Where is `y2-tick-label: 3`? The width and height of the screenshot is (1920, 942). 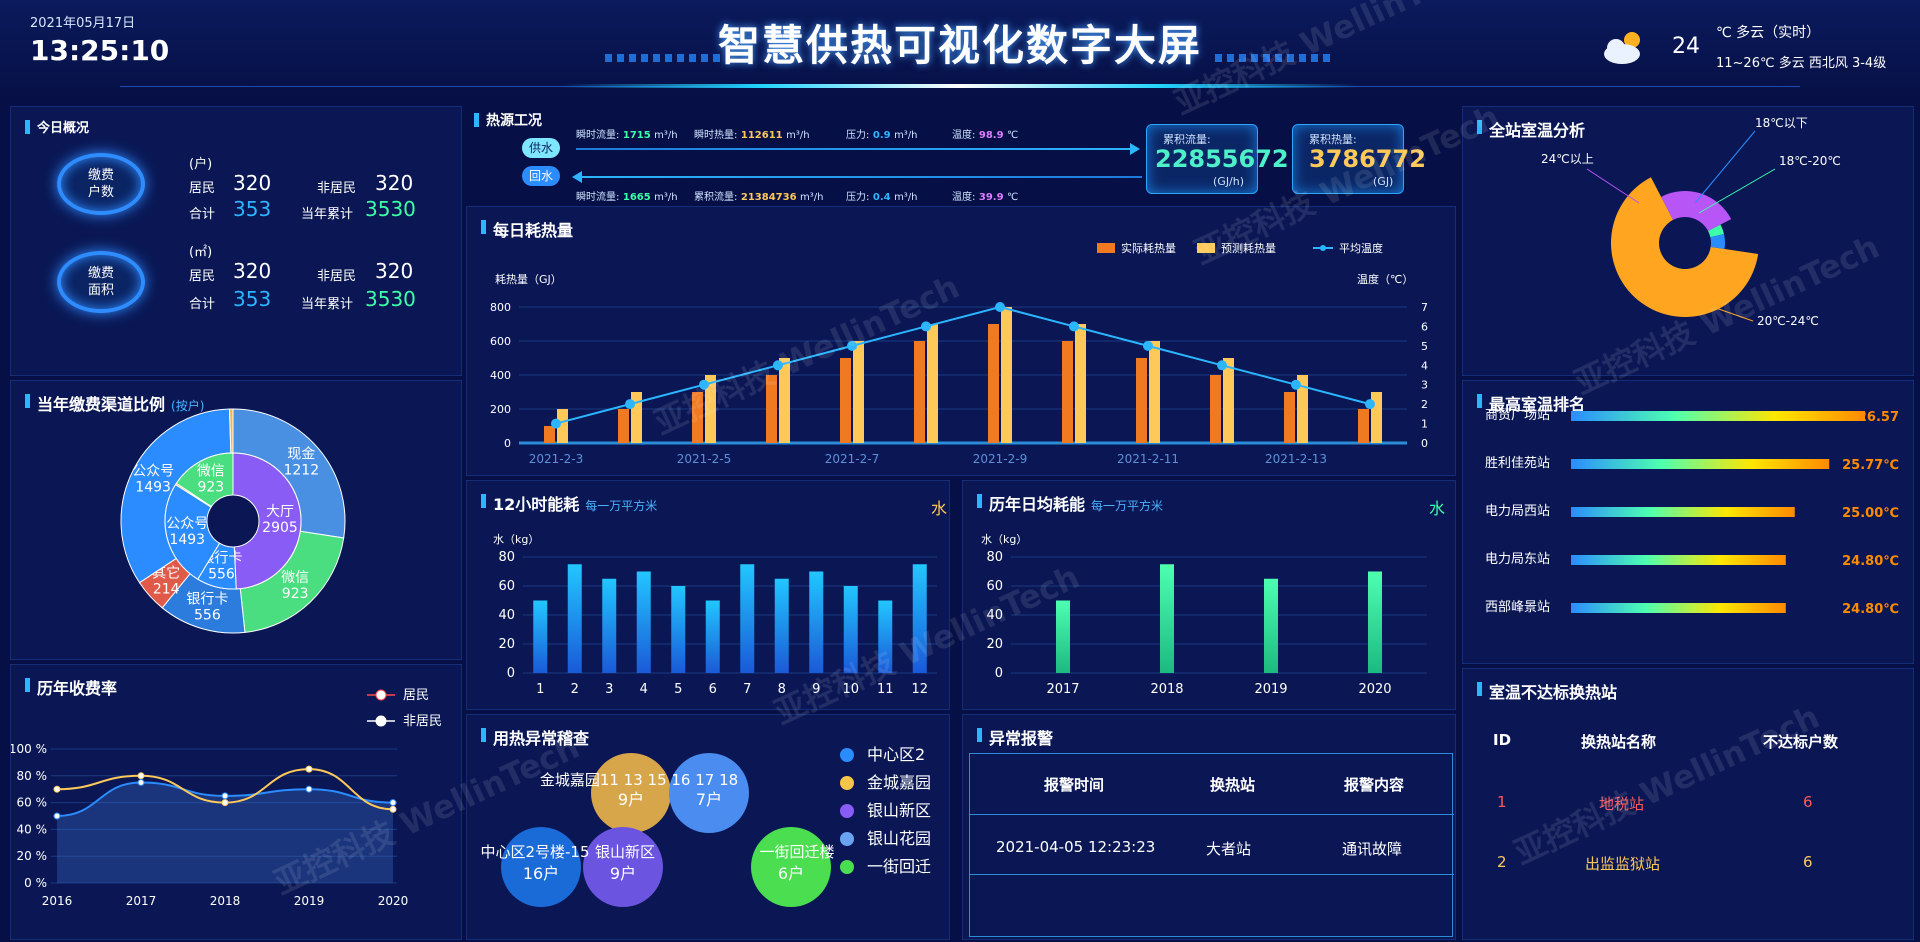 y2-tick-label: 3 is located at coordinates (1424, 385).